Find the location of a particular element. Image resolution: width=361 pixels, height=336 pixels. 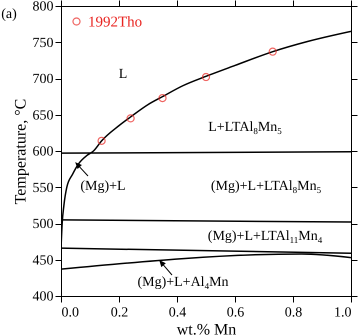

x-axis-title: wt.% Mn is located at coordinates (206, 329).